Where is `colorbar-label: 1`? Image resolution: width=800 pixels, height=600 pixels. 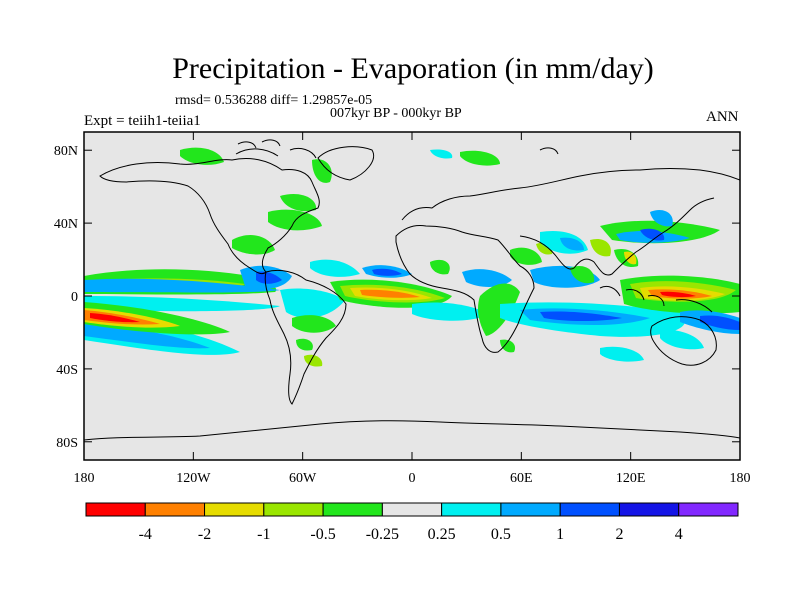 colorbar-label: 1 is located at coordinates (560, 534).